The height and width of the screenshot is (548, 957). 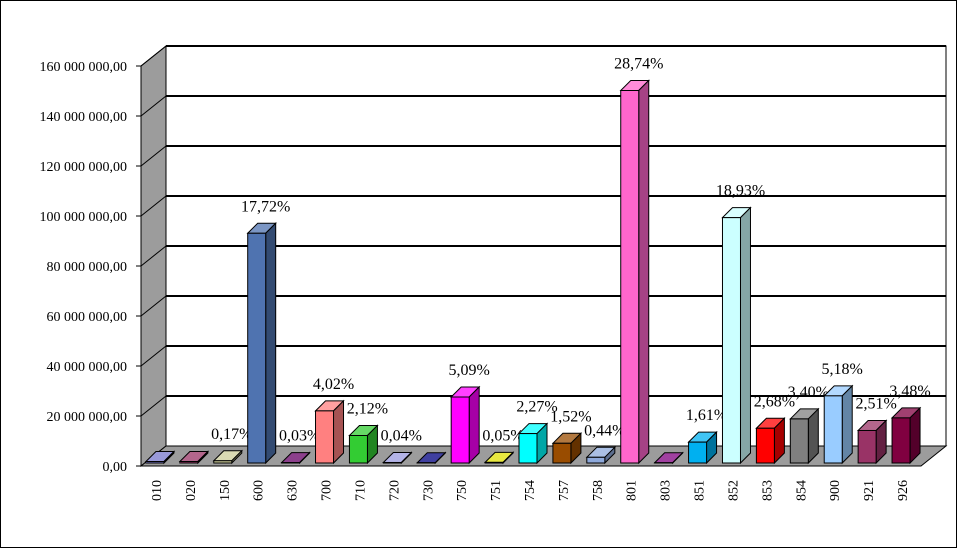 What do you see at coordinates (293, 490) in the screenshot?
I see `x-tick-label: 630` at bounding box center [293, 490].